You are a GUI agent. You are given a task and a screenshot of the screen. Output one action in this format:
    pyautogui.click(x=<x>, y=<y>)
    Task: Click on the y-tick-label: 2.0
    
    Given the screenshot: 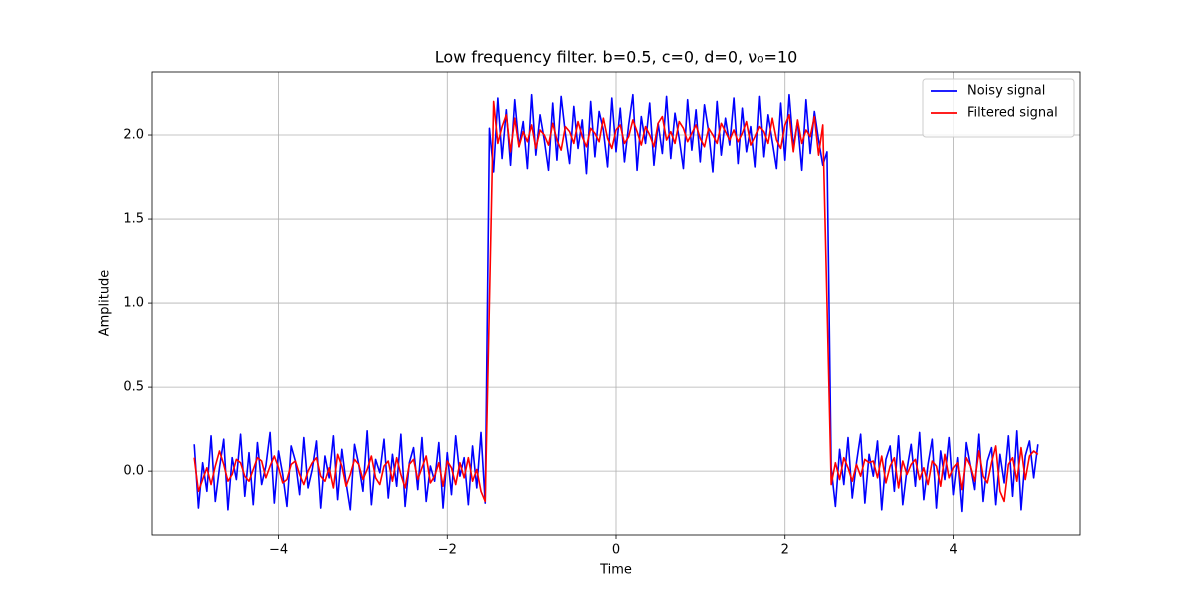 What is the action you would take?
    pyautogui.click(x=133, y=135)
    